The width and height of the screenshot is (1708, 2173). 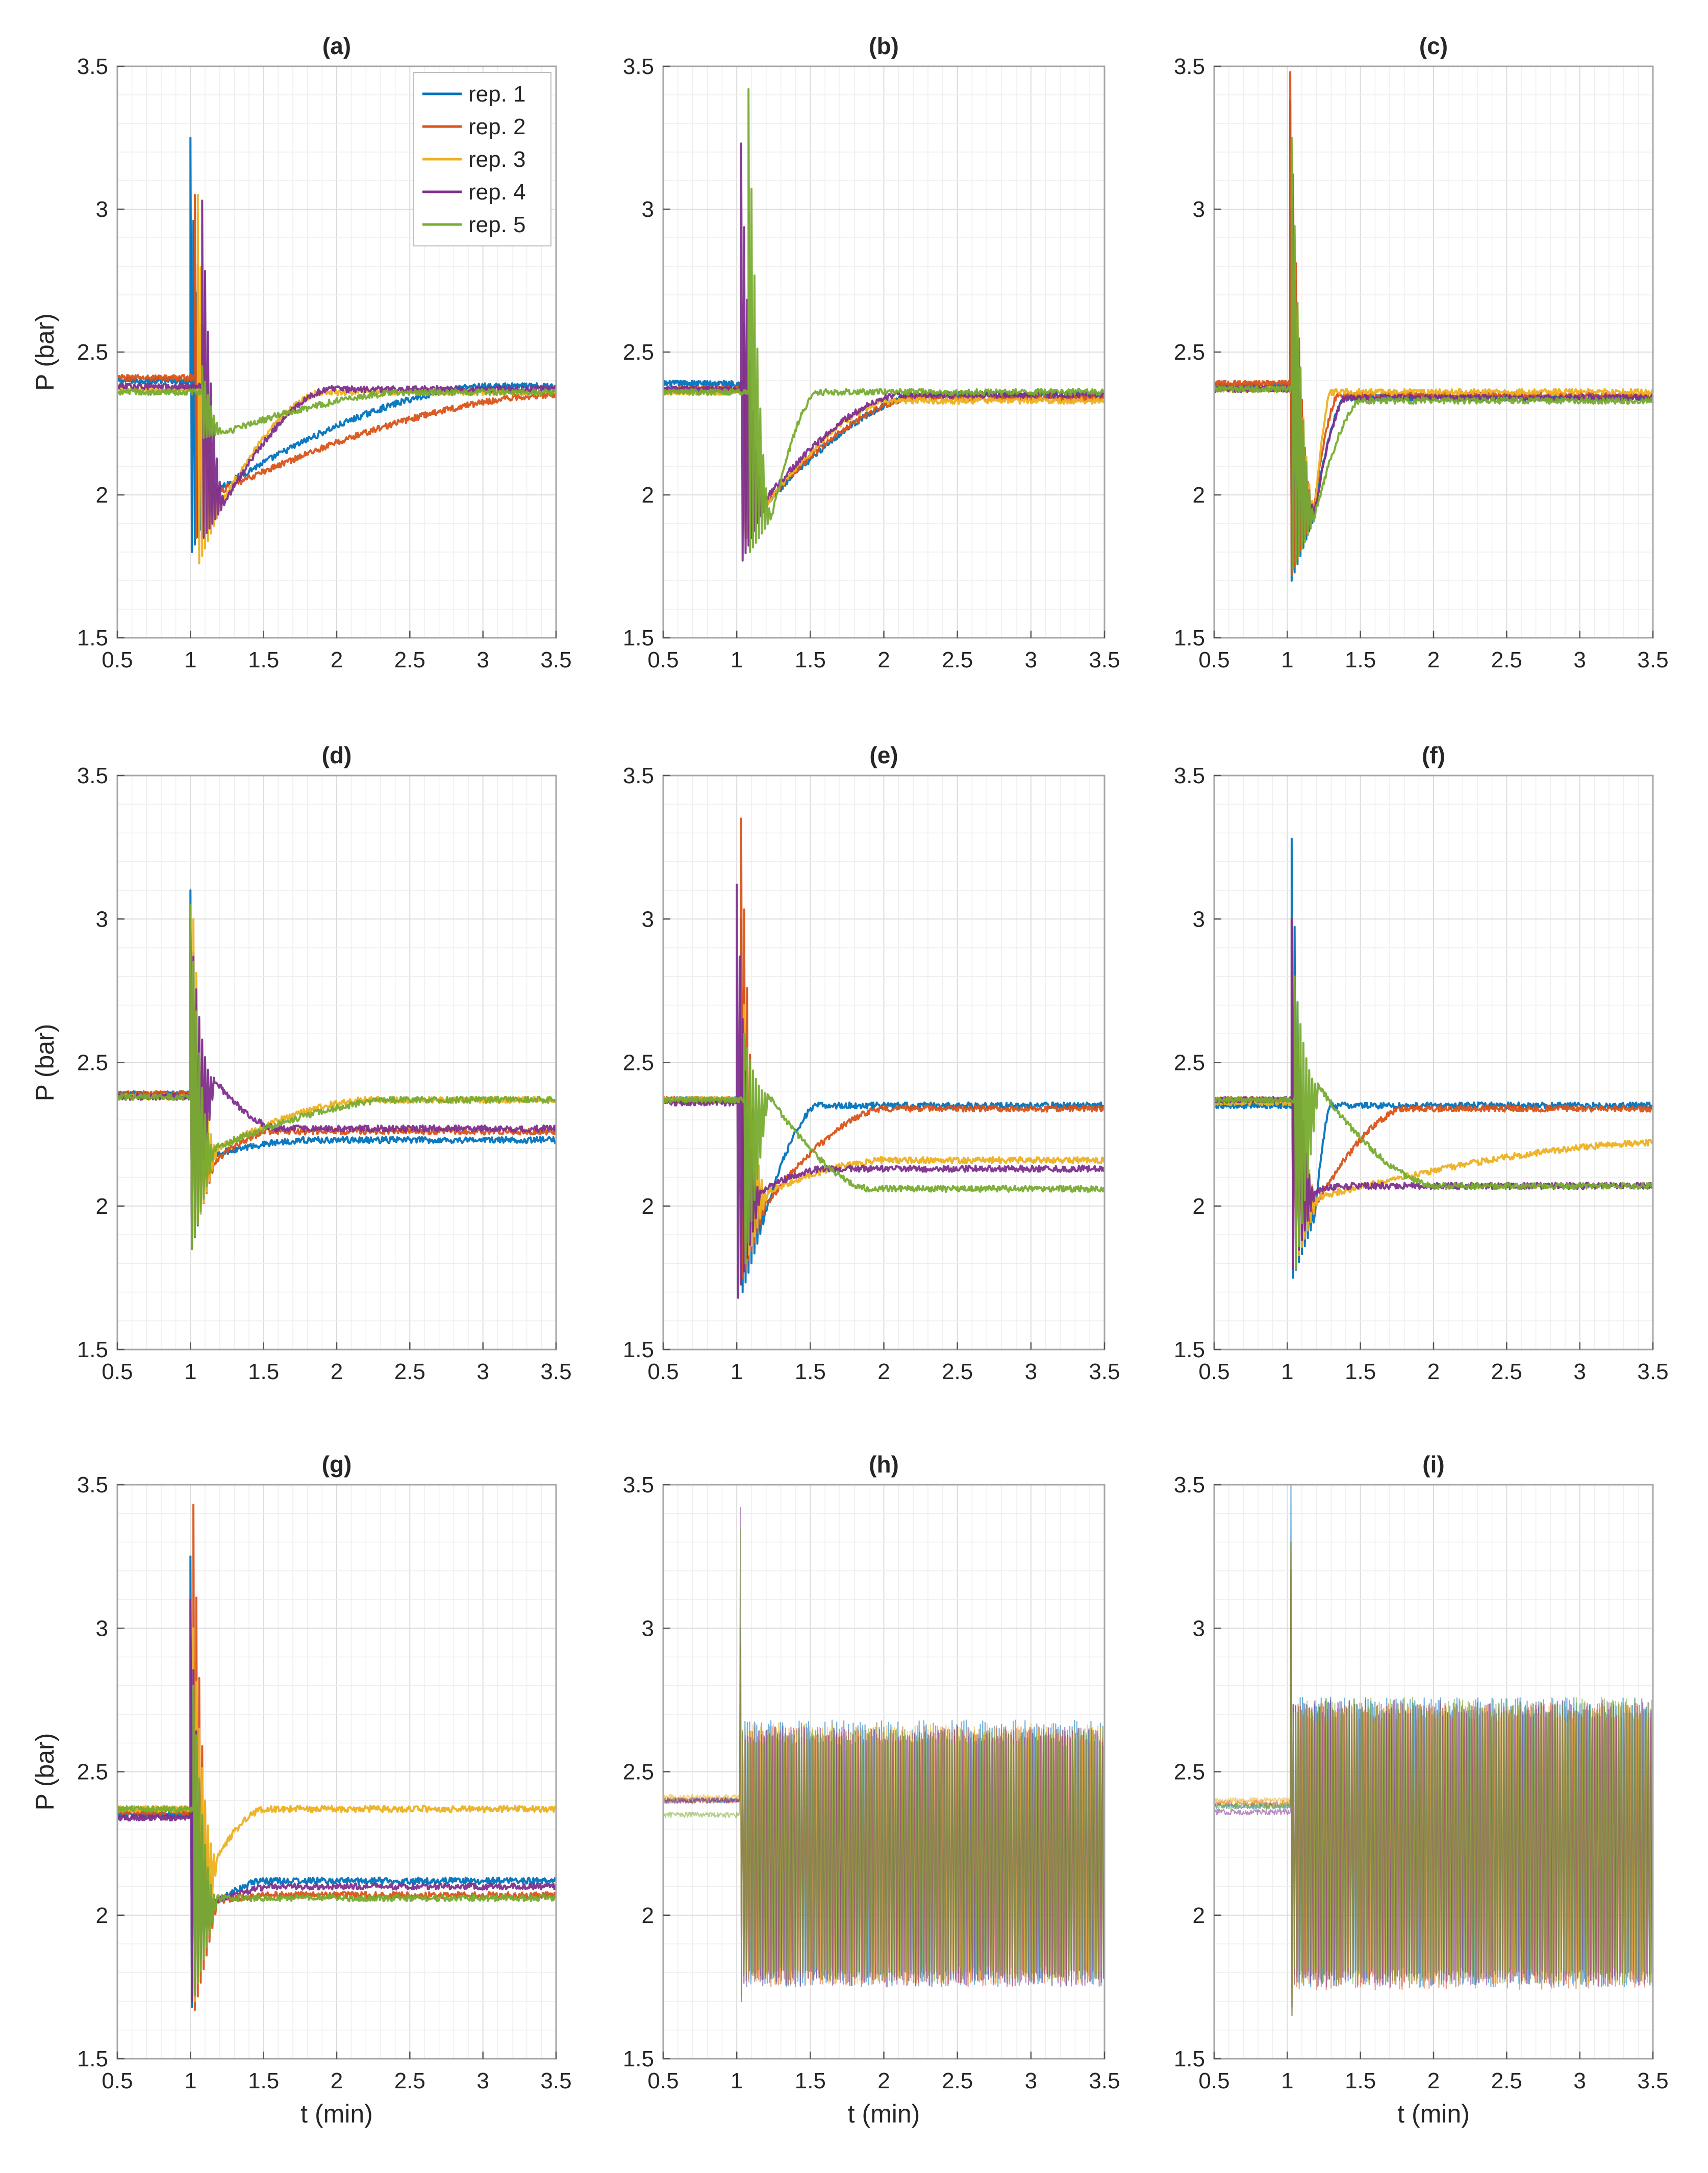 I want to click on grid-d, so click(x=337, y=1063).